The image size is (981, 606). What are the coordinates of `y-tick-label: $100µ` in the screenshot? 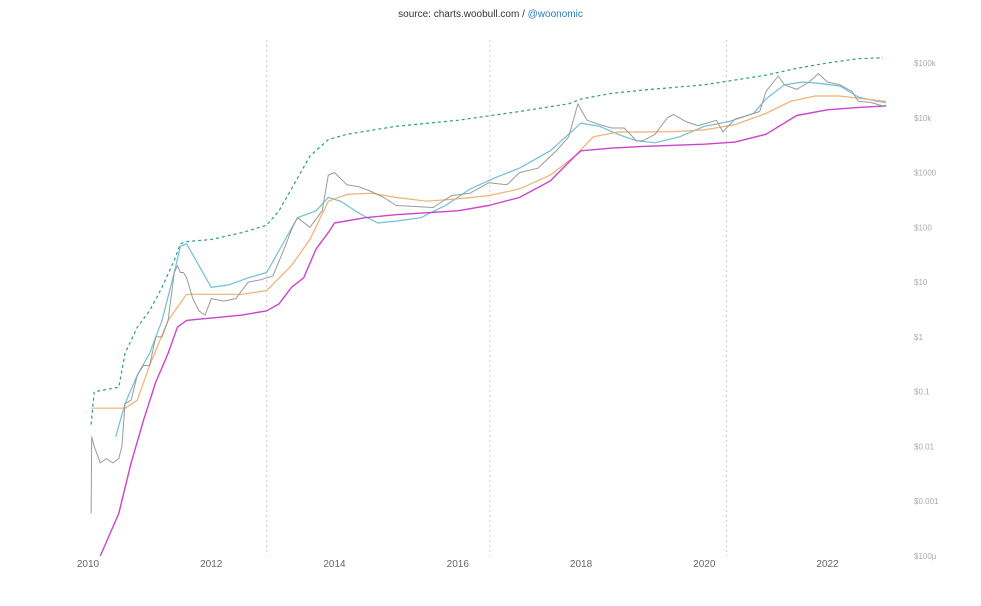 It's located at (925, 556).